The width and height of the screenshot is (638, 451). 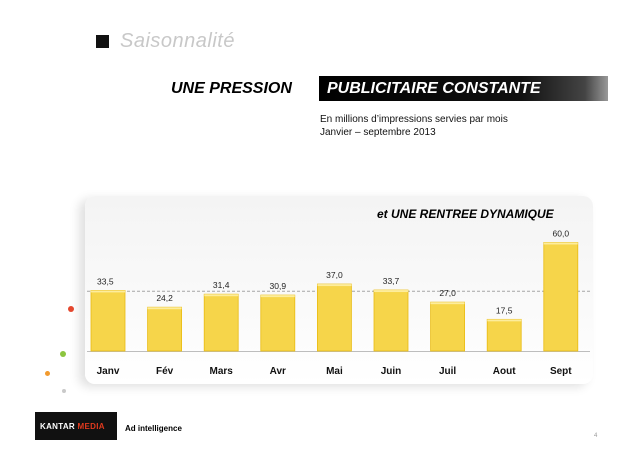 I want to click on chart-annotation: et UNE RENTREE DYNAMIQUE, so click(x=465, y=214).